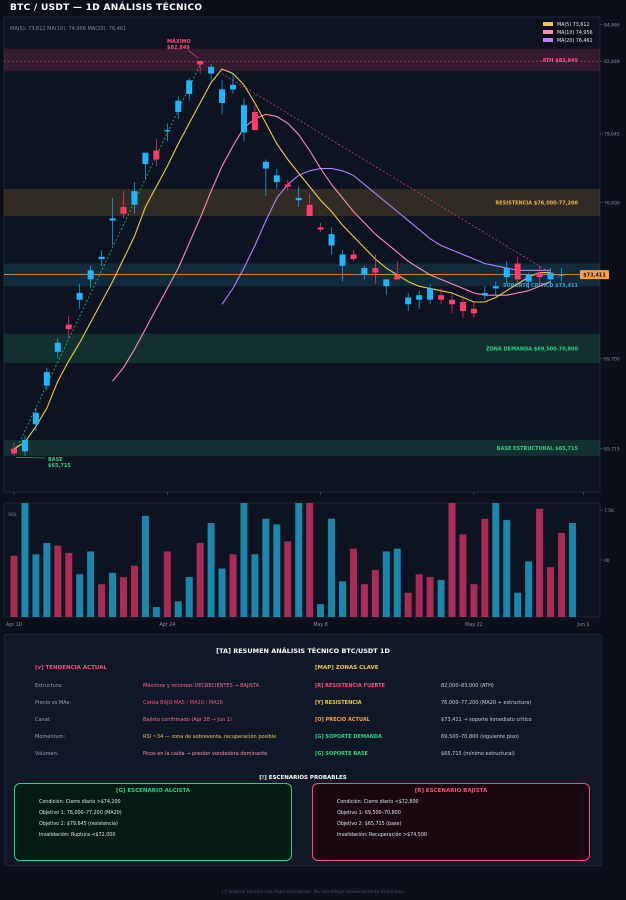 This screenshot has height=900, width=626. What do you see at coordinates (347, 668) in the screenshot?
I see `zones-heading: [MAP] ZONAS CLAVE` at bounding box center [347, 668].